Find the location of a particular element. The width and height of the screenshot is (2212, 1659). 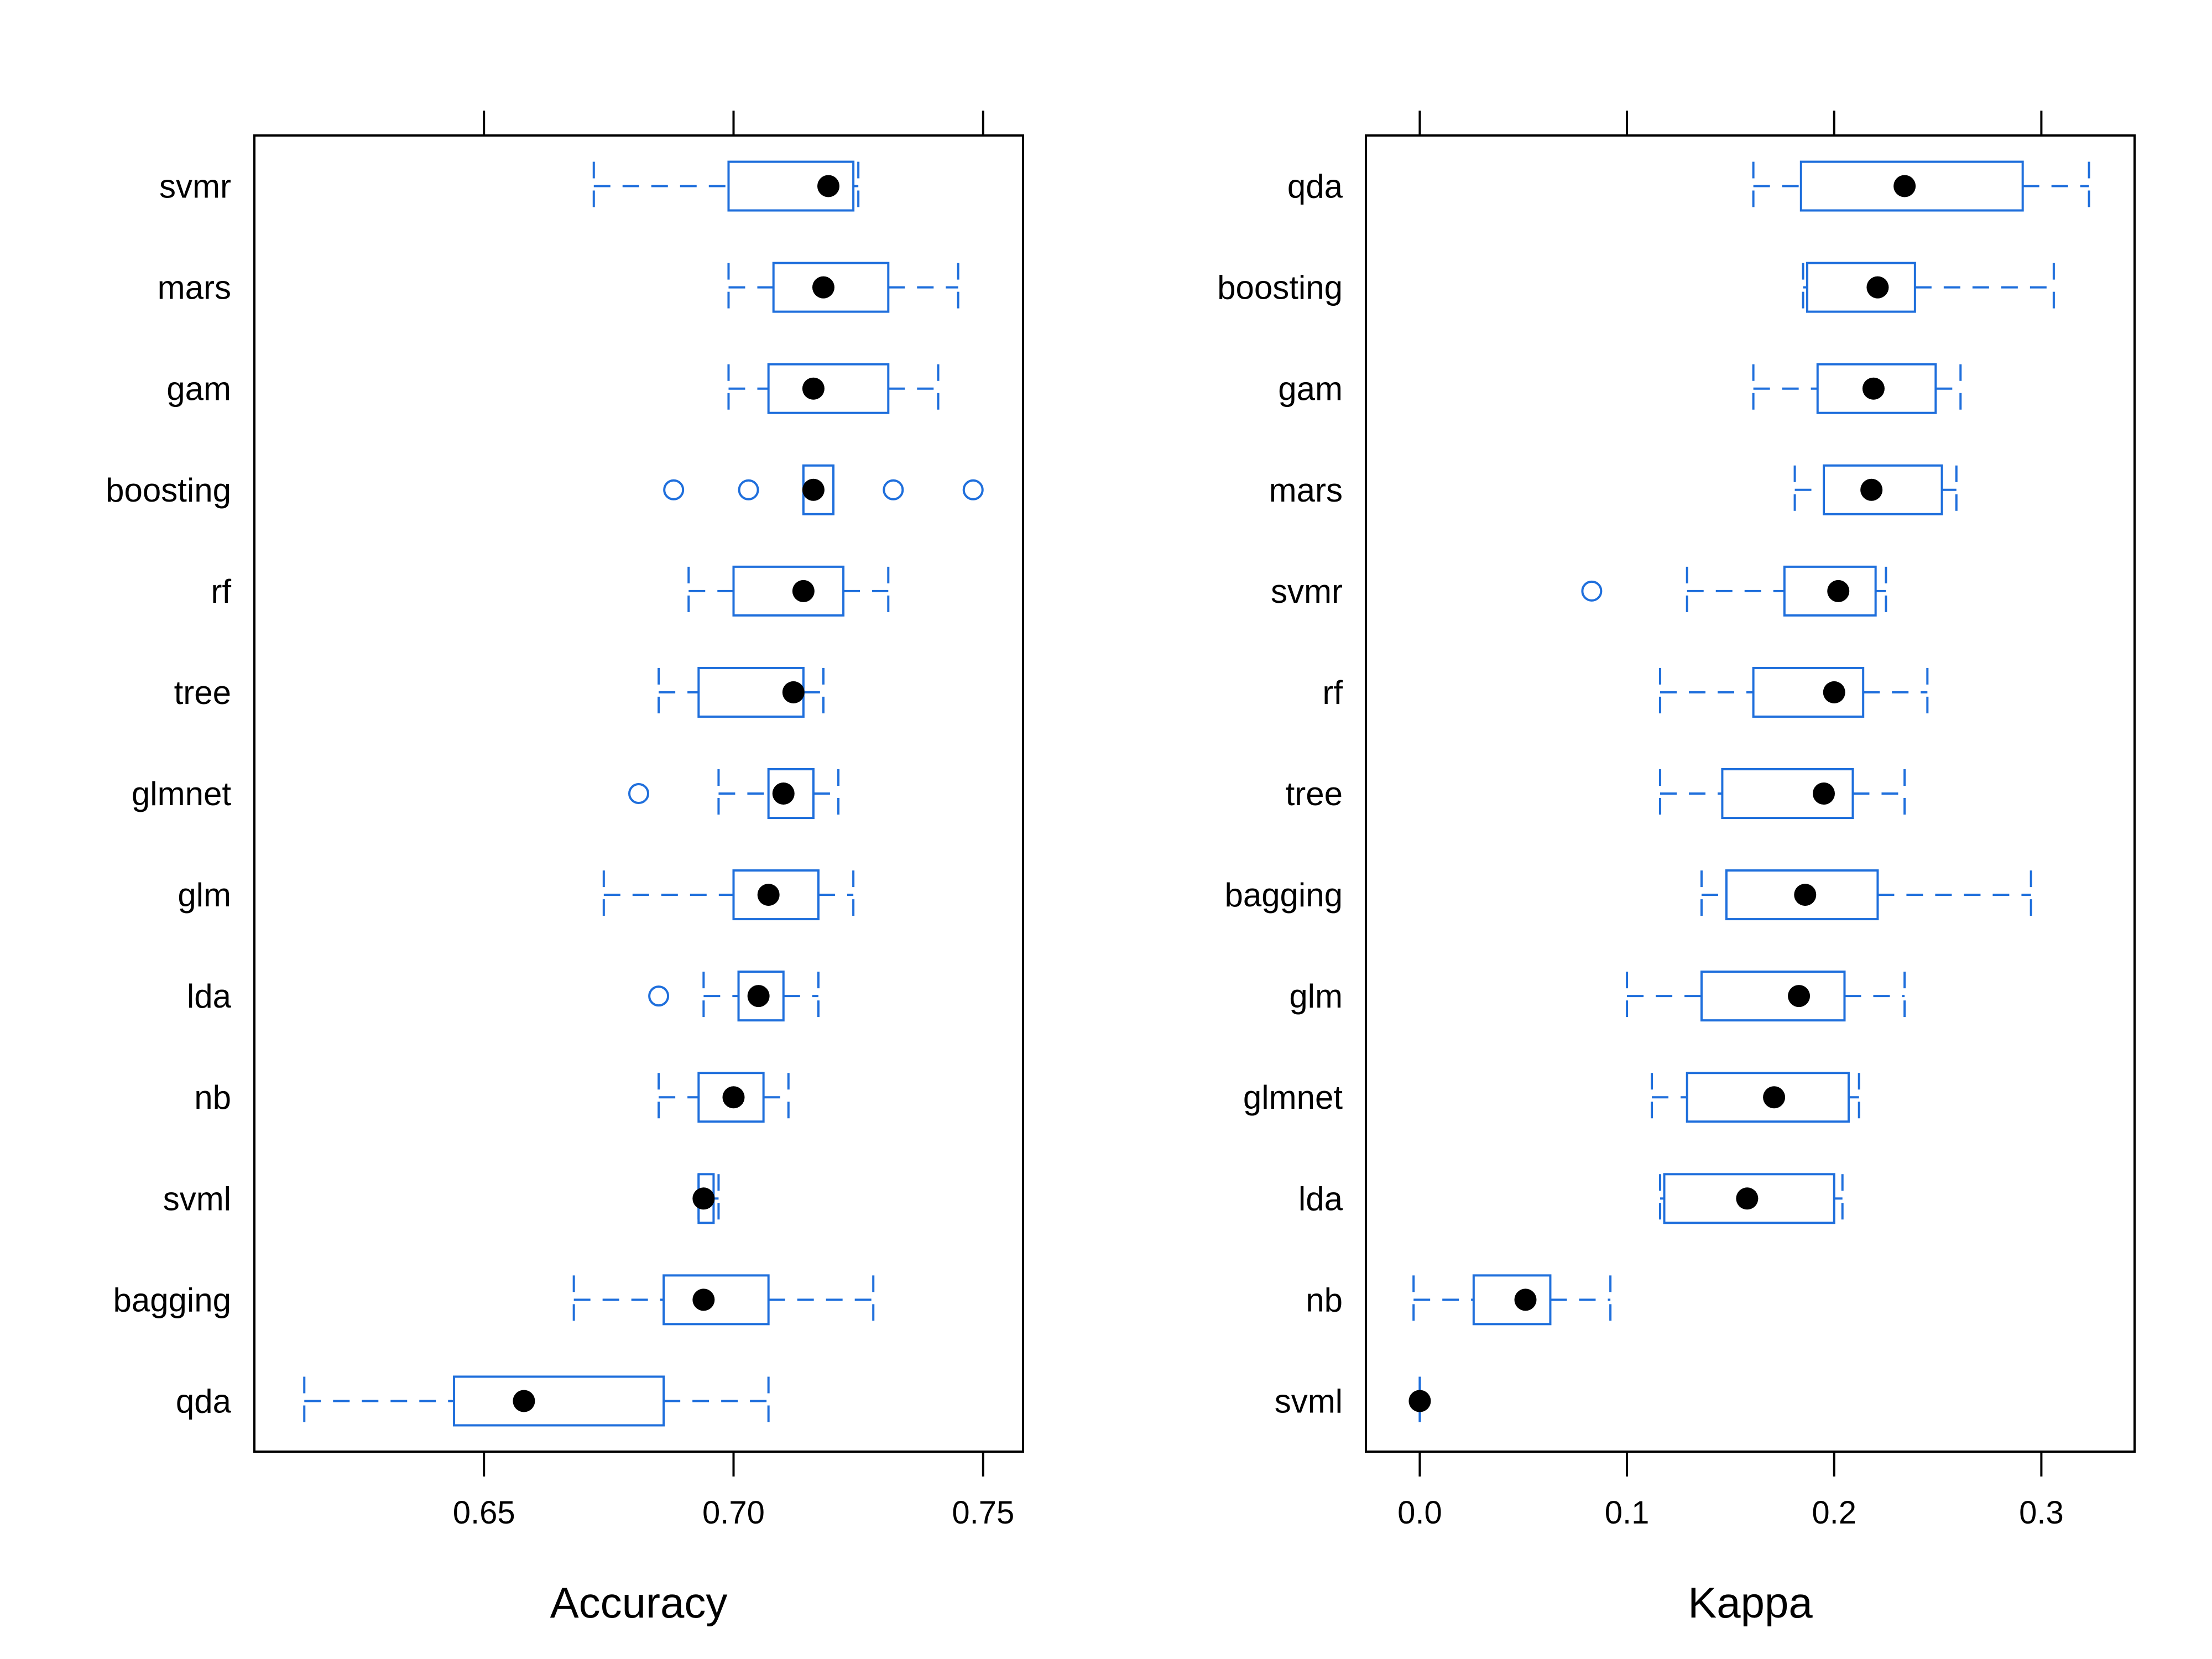

x-tick-label: 0.2 is located at coordinates (1834, 1513).